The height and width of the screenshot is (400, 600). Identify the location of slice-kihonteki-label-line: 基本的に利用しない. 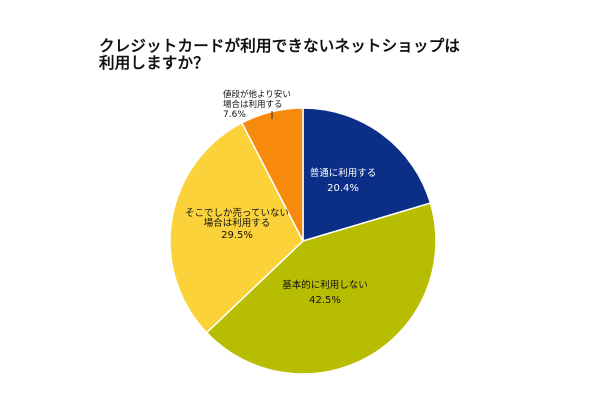
(325, 285).